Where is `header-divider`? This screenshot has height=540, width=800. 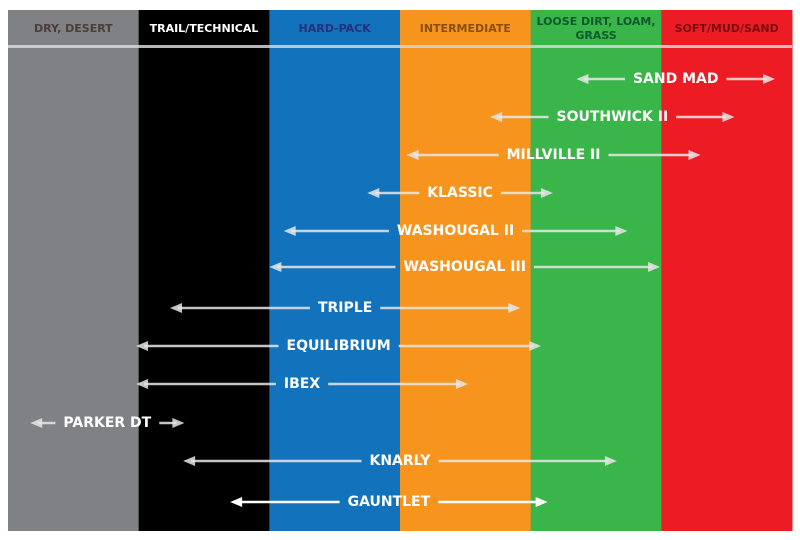 header-divider is located at coordinates (400, 46).